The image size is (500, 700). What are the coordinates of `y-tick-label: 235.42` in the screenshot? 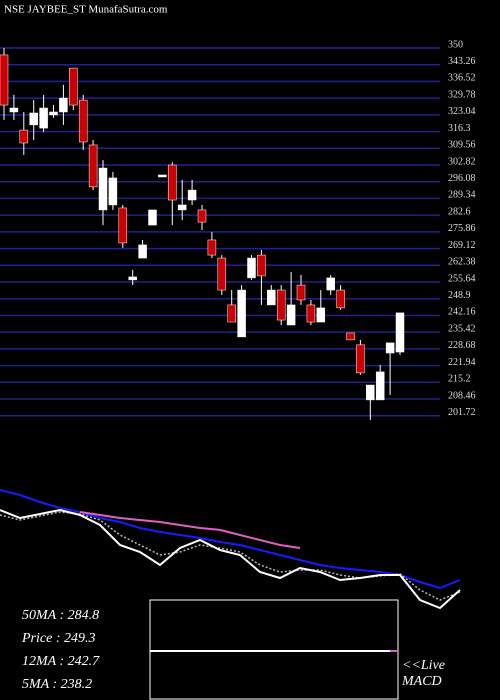 It's located at (462, 328).